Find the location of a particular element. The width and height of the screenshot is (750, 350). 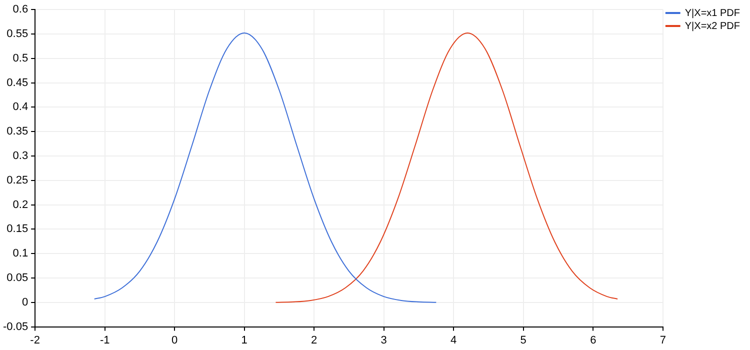

x-tick-label: -2 is located at coordinates (35, 340).